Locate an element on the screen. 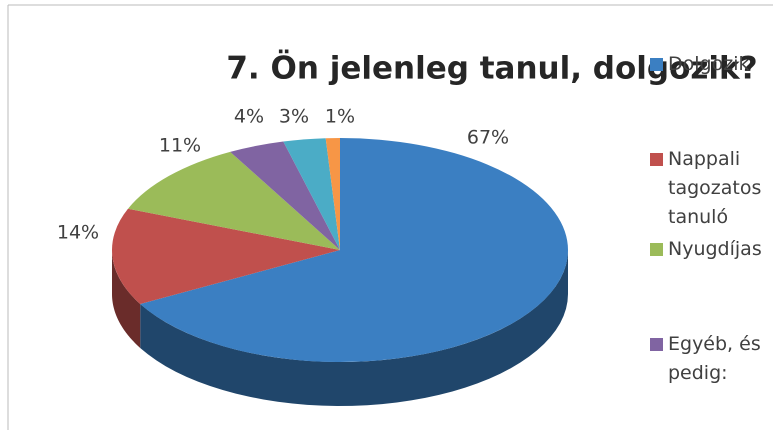  data-label: 14% is located at coordinates (78, 233).